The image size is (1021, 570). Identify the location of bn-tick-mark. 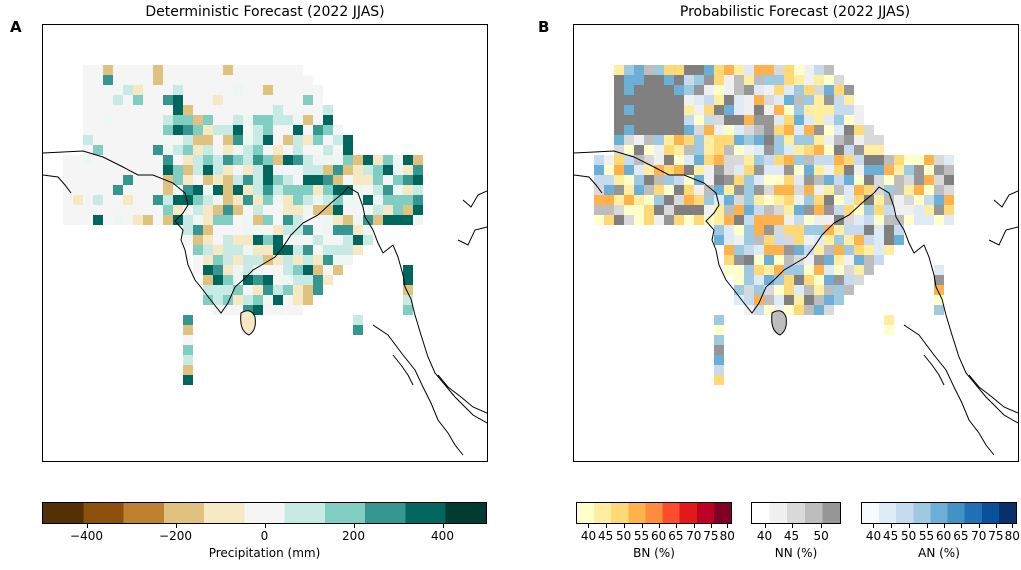
(589, 526).